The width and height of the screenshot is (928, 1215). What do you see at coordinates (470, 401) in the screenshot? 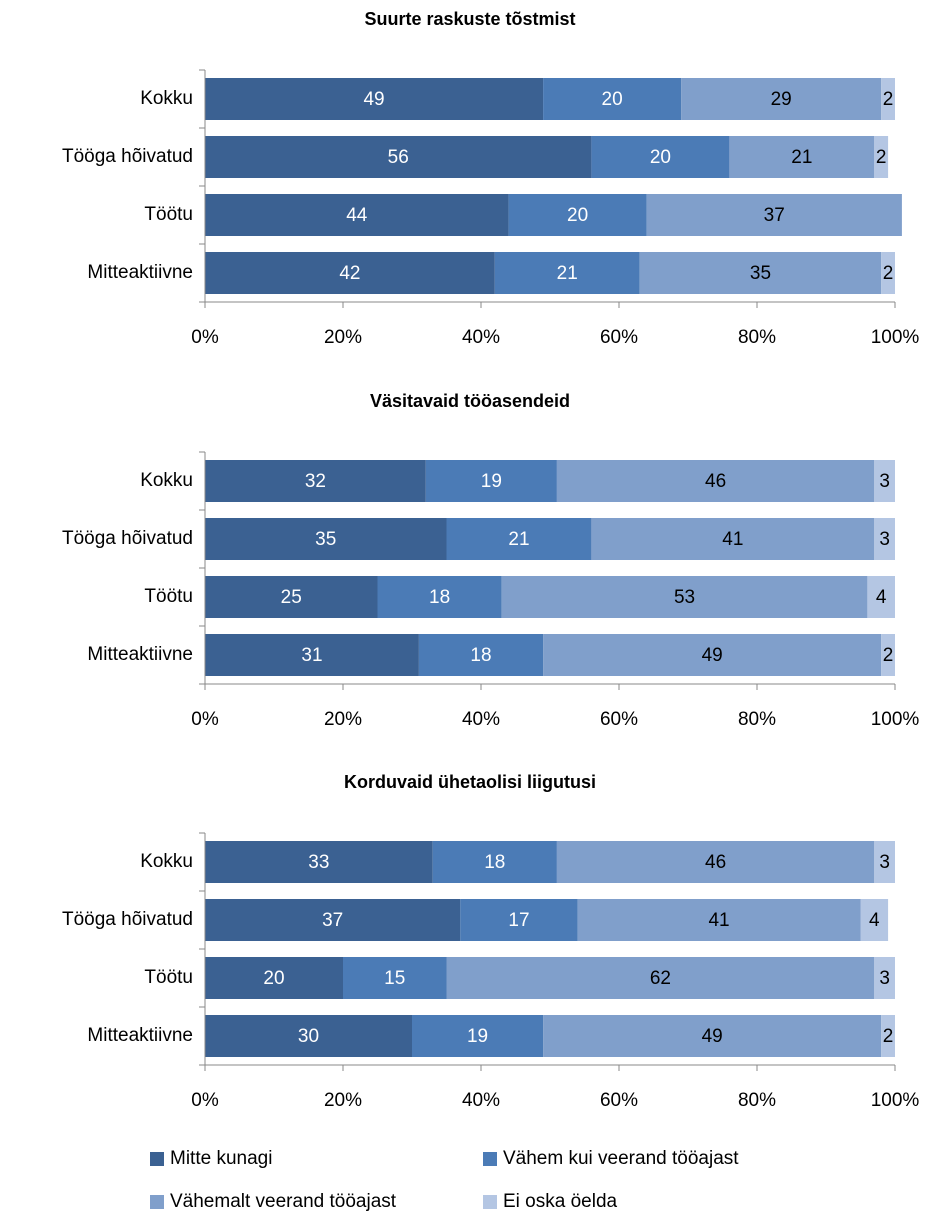
I see `chart-title: Väsitavaid tööasendeid` at bounding box center [470, 401].